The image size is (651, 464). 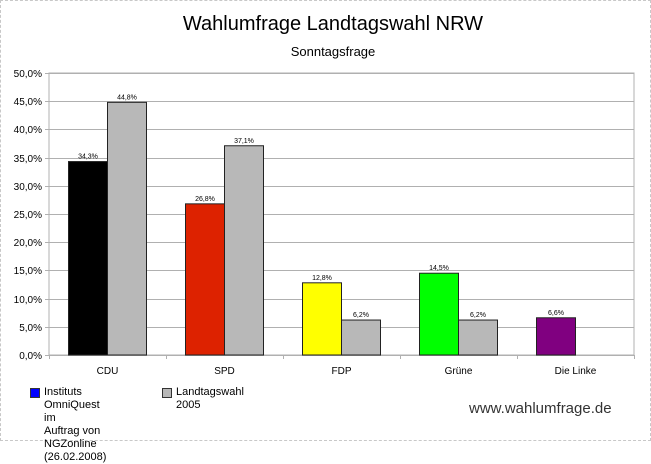 I want to click on x-tick-label: Die Linke, so click(x=576, y=371).